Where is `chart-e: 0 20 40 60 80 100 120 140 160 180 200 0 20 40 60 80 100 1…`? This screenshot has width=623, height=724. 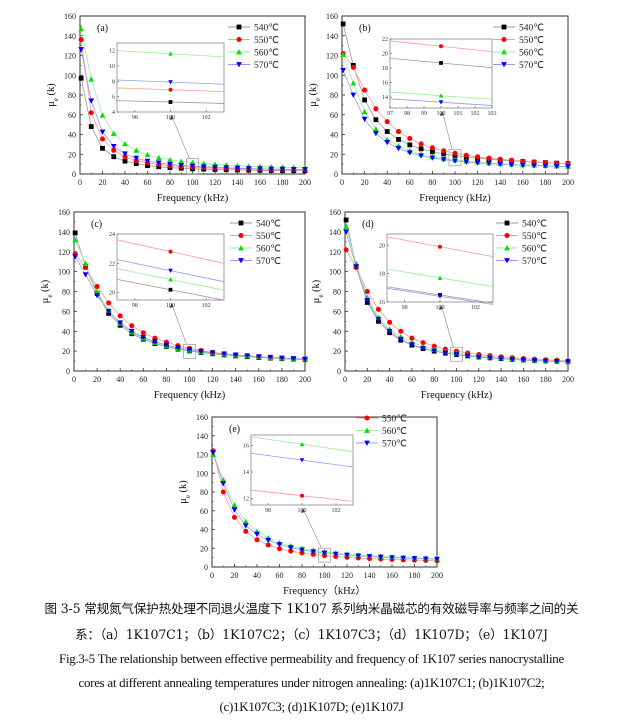 chart-e: 0 20 40 60 80 100 120 140 160 180 200 0 20 40 60 80 100 1… is located at coordinates (310, 505).